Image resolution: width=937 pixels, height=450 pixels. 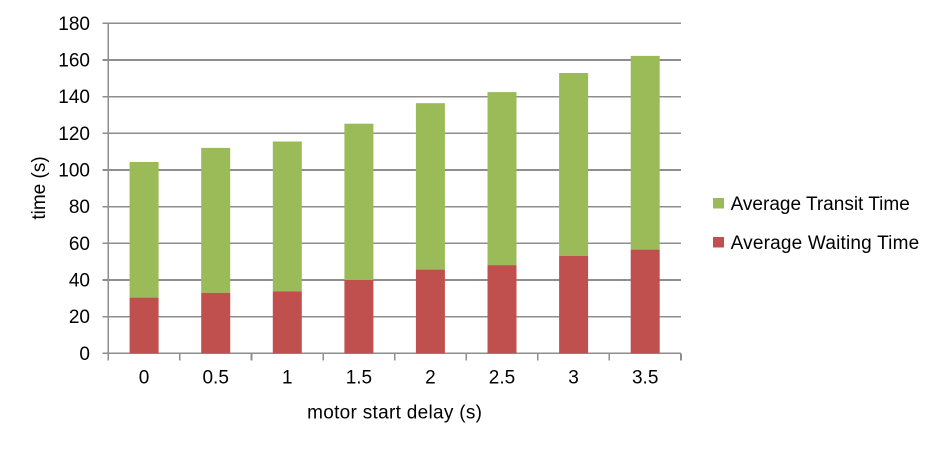 What do you see at coordinates (74, 24) in the screenshot?
I see `svg-text: 180` at bounding box center [74, 24].